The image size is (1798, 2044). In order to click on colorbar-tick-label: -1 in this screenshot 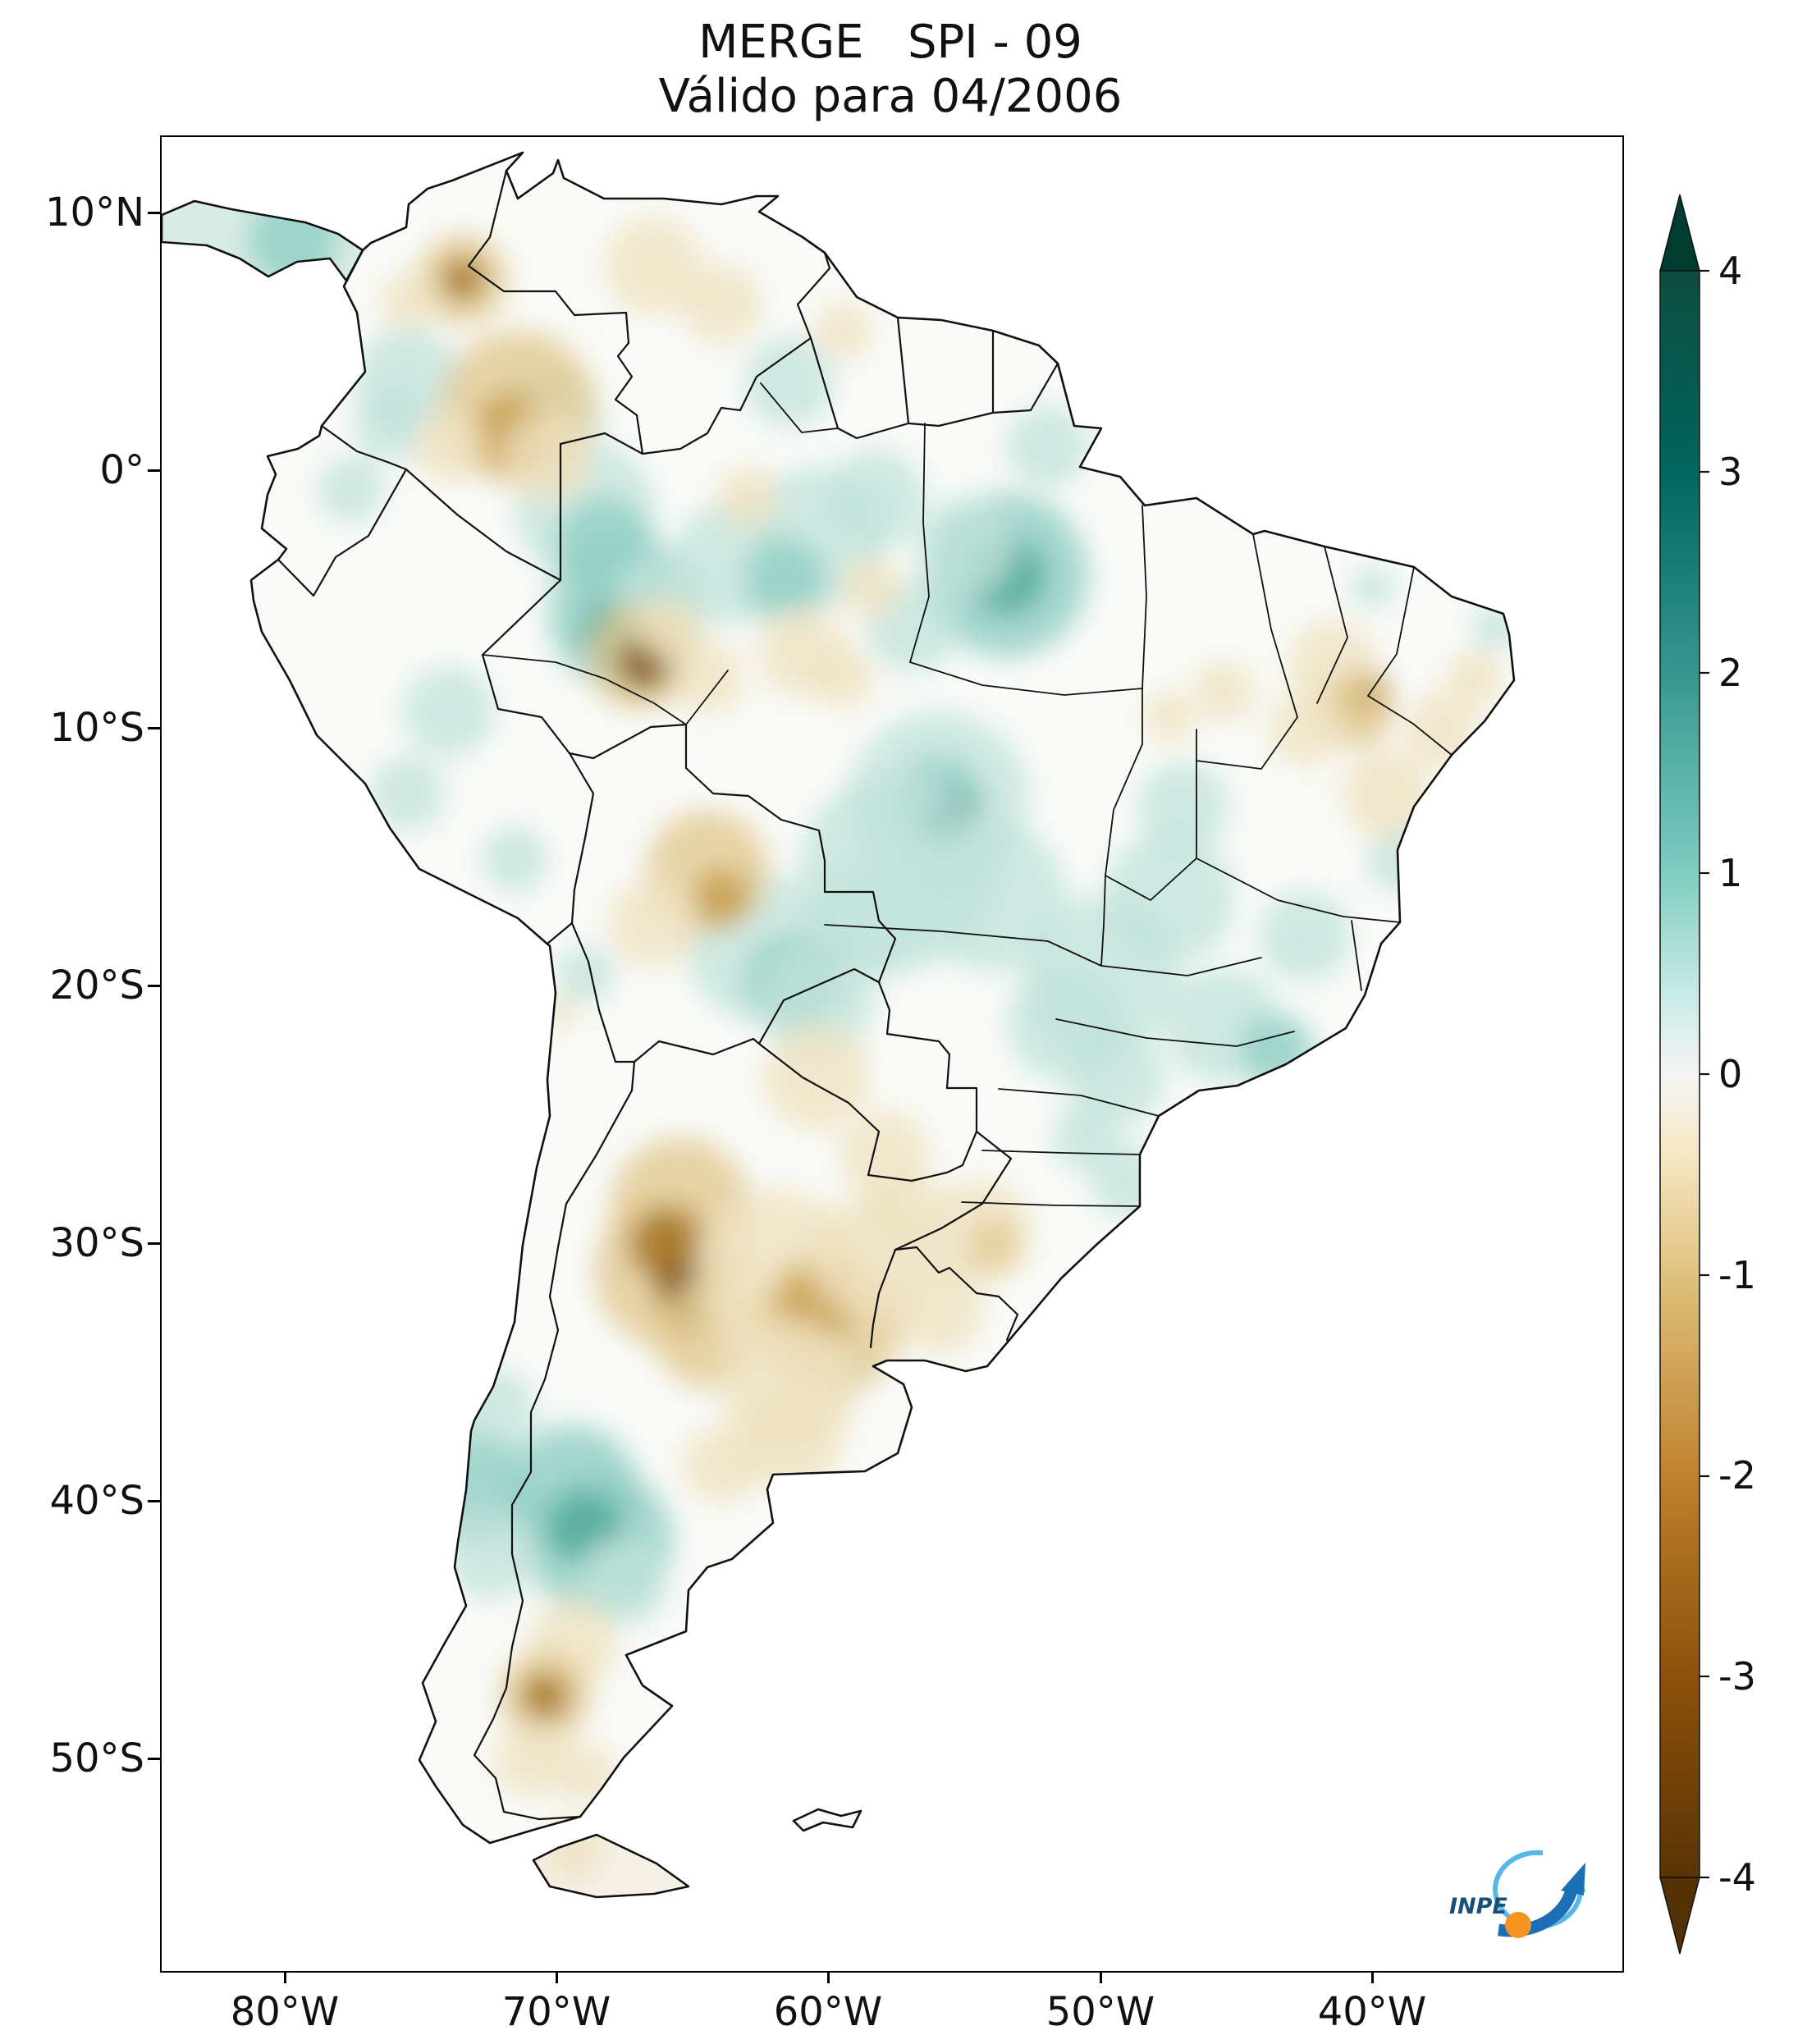, I will do `click(1737, 1275)`.